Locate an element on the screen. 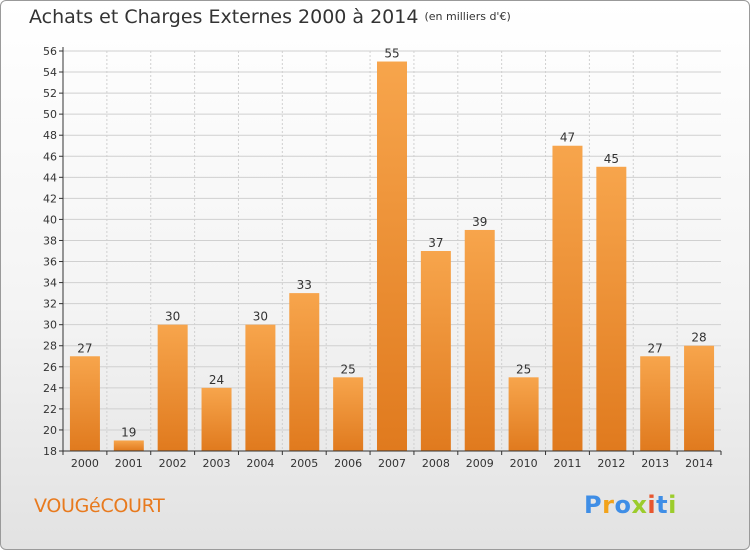  proxiti-logo: Proxiti is located at coordinates (630, 505).